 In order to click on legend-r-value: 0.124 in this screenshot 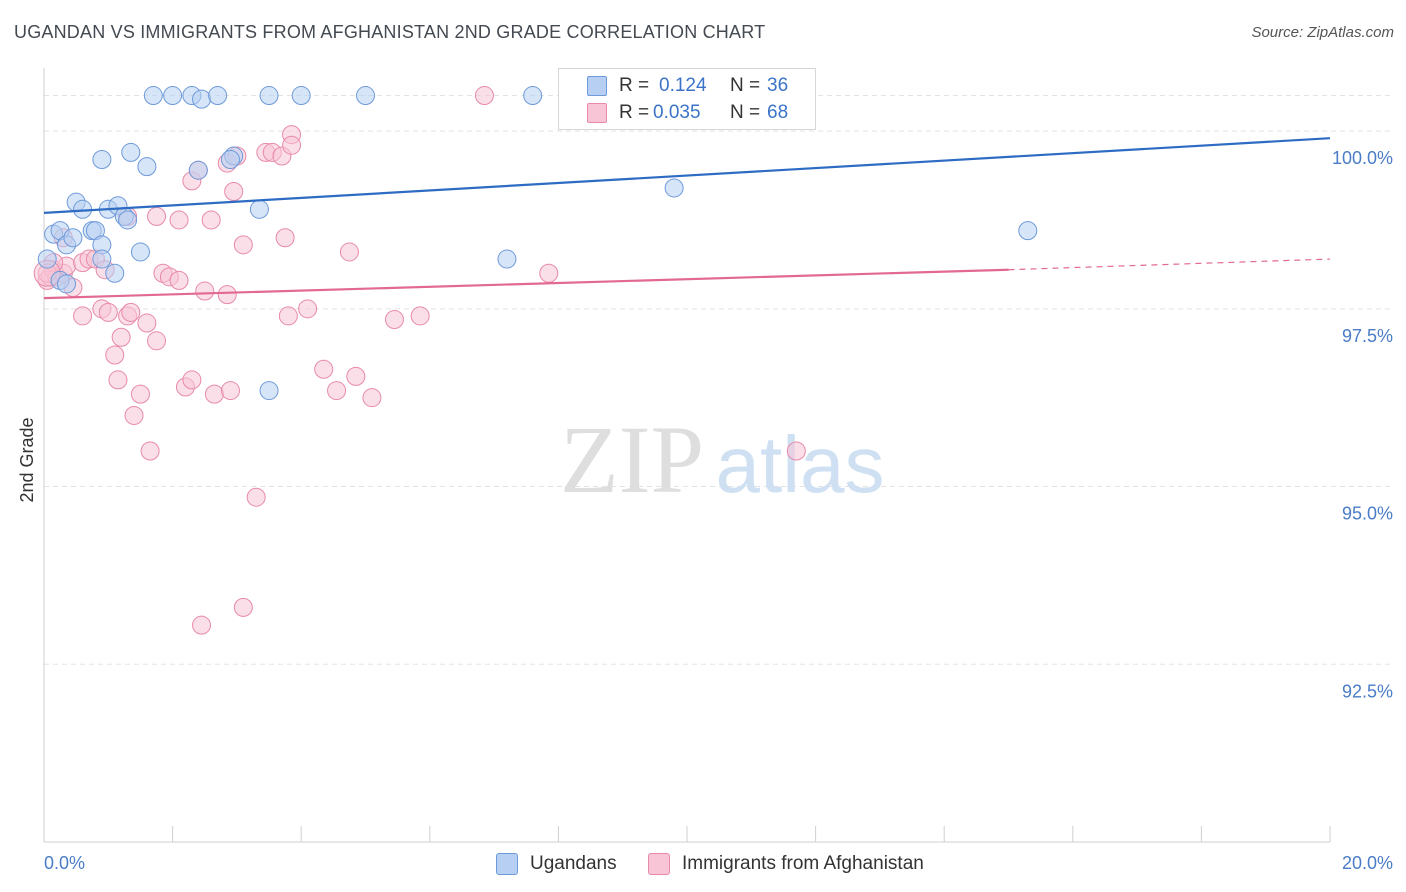, I will do `click(683, 85)`.